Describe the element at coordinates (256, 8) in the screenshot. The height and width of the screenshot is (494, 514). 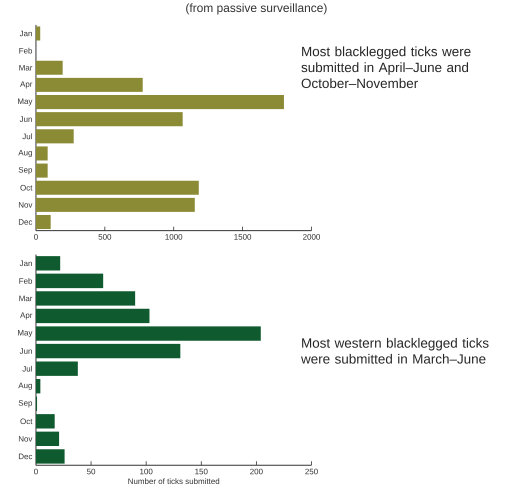
I see `chart-subtitle: (from passive surveillance)` at that location.